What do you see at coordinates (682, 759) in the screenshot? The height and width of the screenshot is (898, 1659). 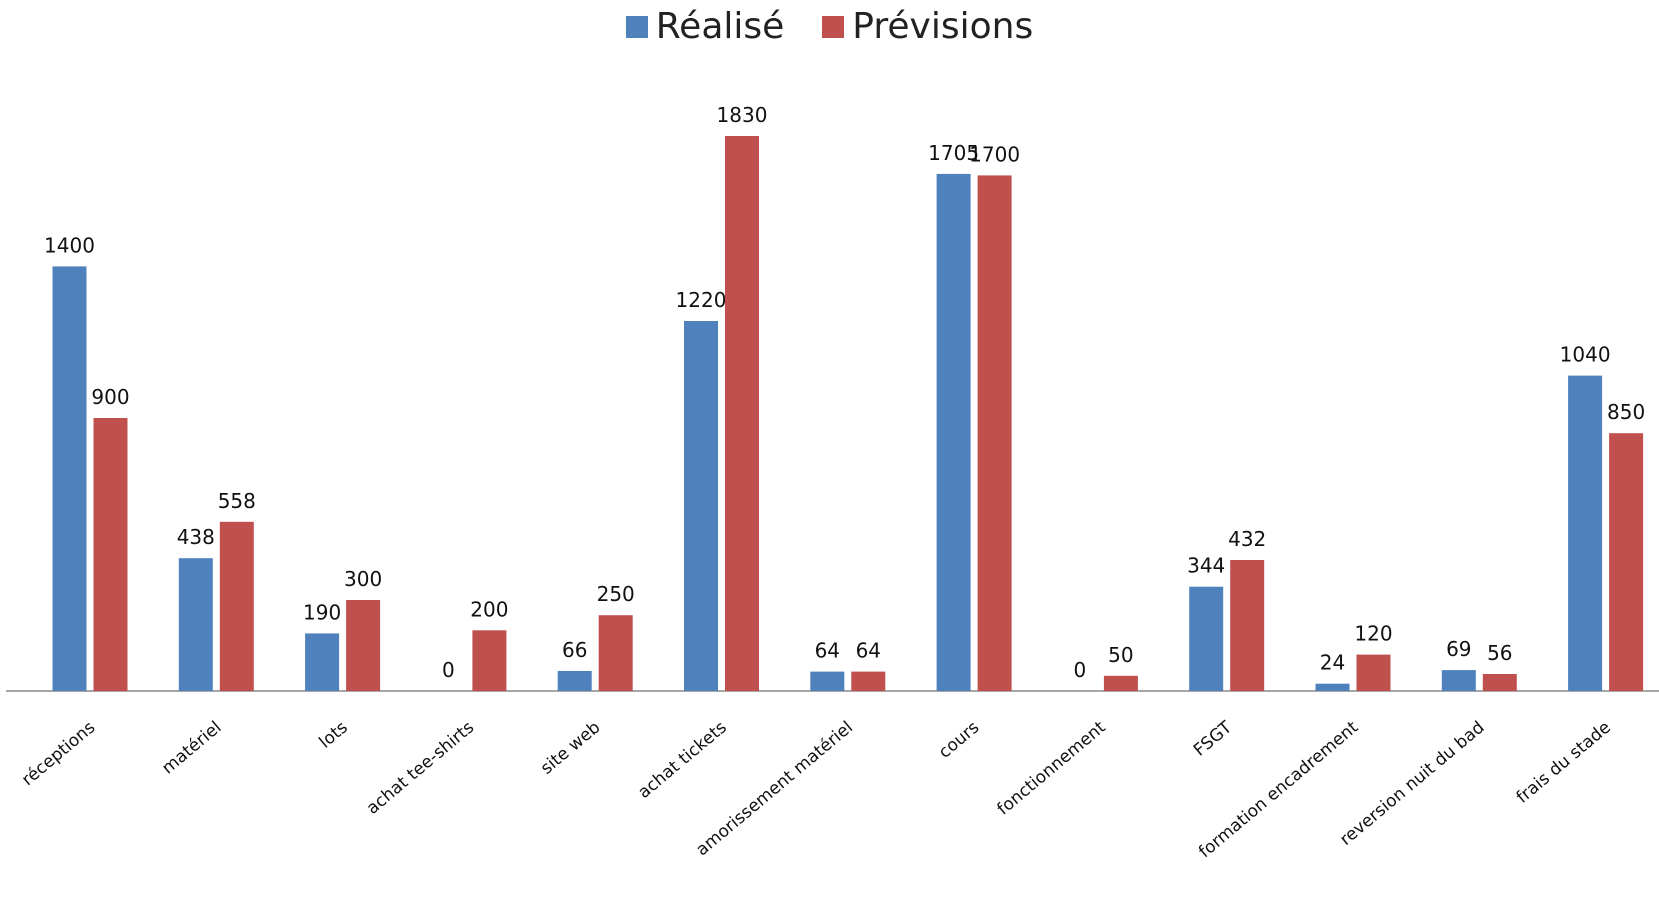 I see `x-tick-label: achat tickets` at bounding box center [682, 759].